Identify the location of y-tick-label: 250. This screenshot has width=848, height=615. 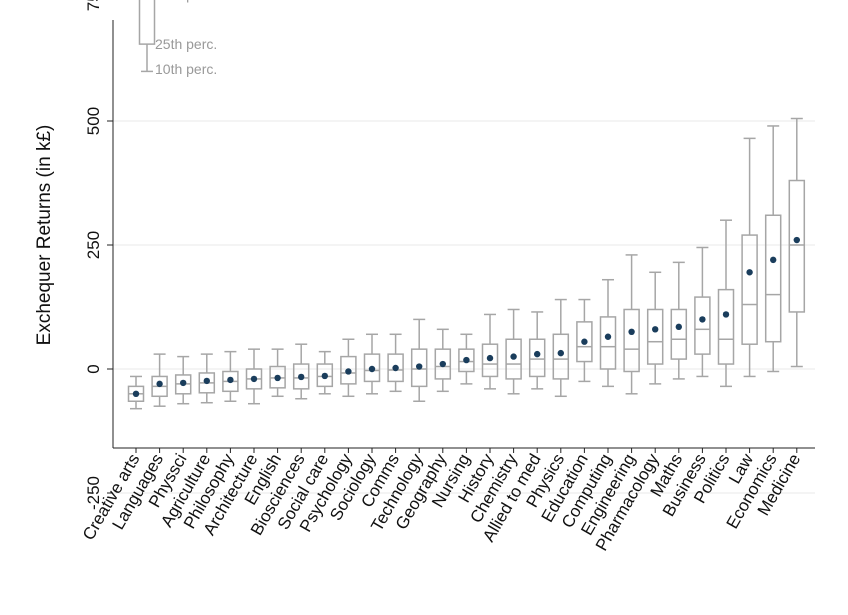
(93, 245).